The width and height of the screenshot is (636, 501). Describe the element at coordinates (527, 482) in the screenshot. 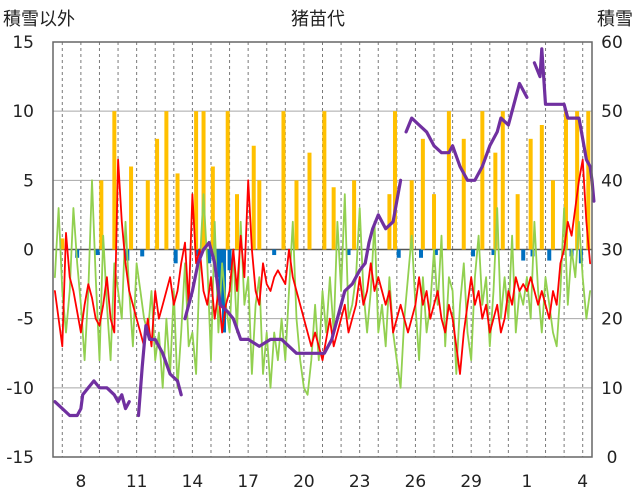

I see `x-tick-label: 1` at that location.